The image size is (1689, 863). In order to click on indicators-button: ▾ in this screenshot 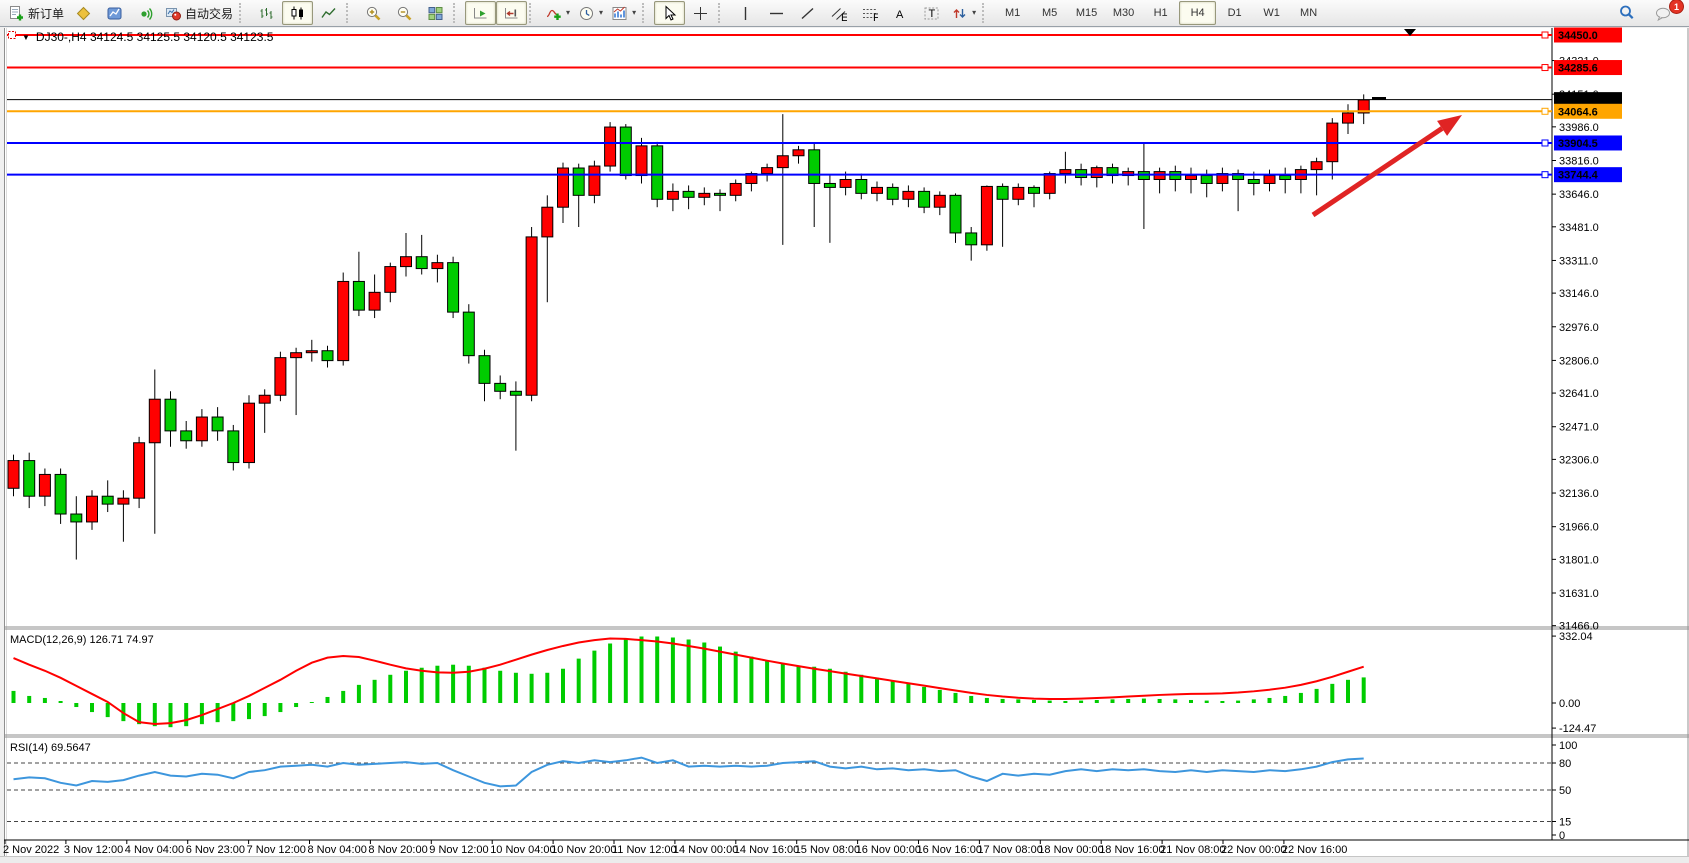, I will do `click(557, 13)`.